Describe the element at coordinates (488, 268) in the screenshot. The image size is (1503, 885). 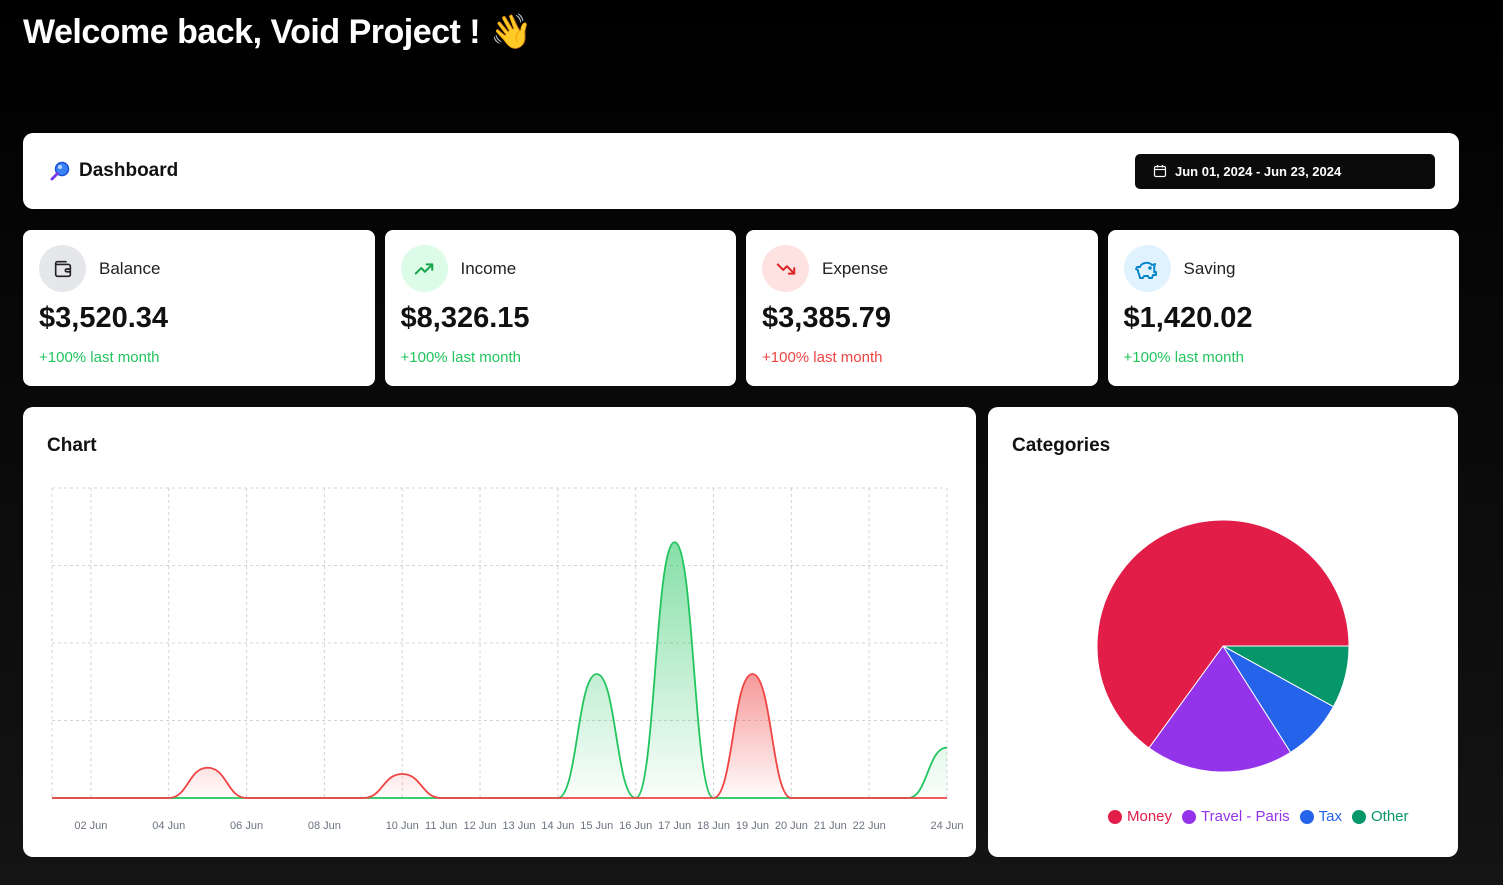
I see `income-label: Income` at that location.